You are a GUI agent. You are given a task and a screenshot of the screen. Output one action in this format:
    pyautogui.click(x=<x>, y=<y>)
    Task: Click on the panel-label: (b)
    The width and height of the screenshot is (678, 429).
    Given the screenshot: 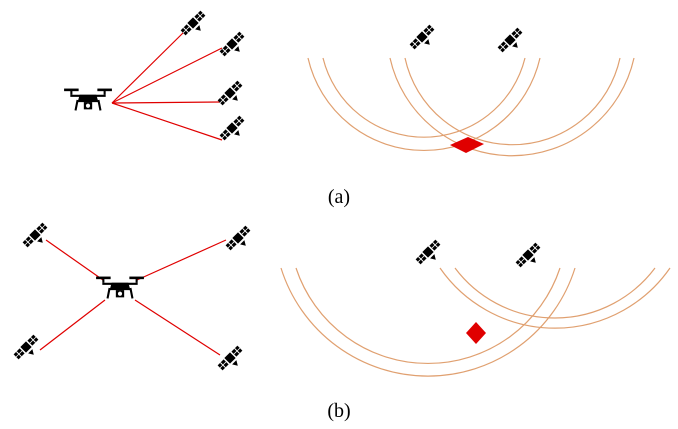 What is the action you would take?
    pyautogui.click(x=338, y=411)
    